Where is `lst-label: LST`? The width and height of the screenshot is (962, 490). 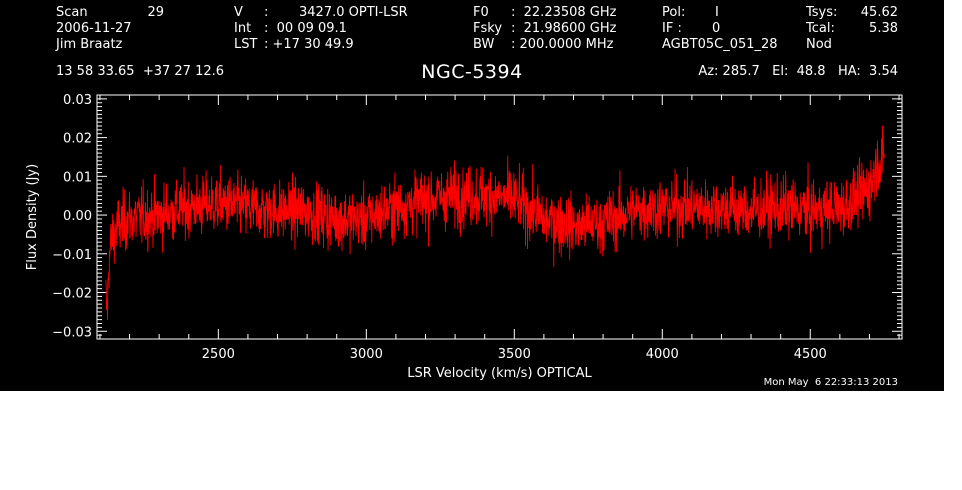 lst-label: LST is located at coordinates (246, 44).